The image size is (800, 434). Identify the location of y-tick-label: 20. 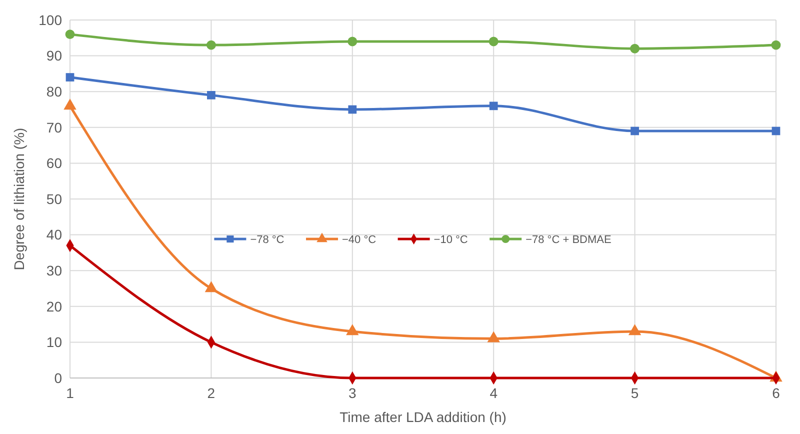
(54, 306).